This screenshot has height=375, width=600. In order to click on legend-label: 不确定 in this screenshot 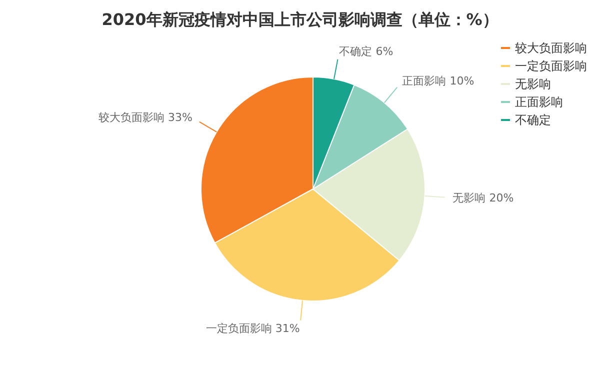, I will do `click(533, 120)`.